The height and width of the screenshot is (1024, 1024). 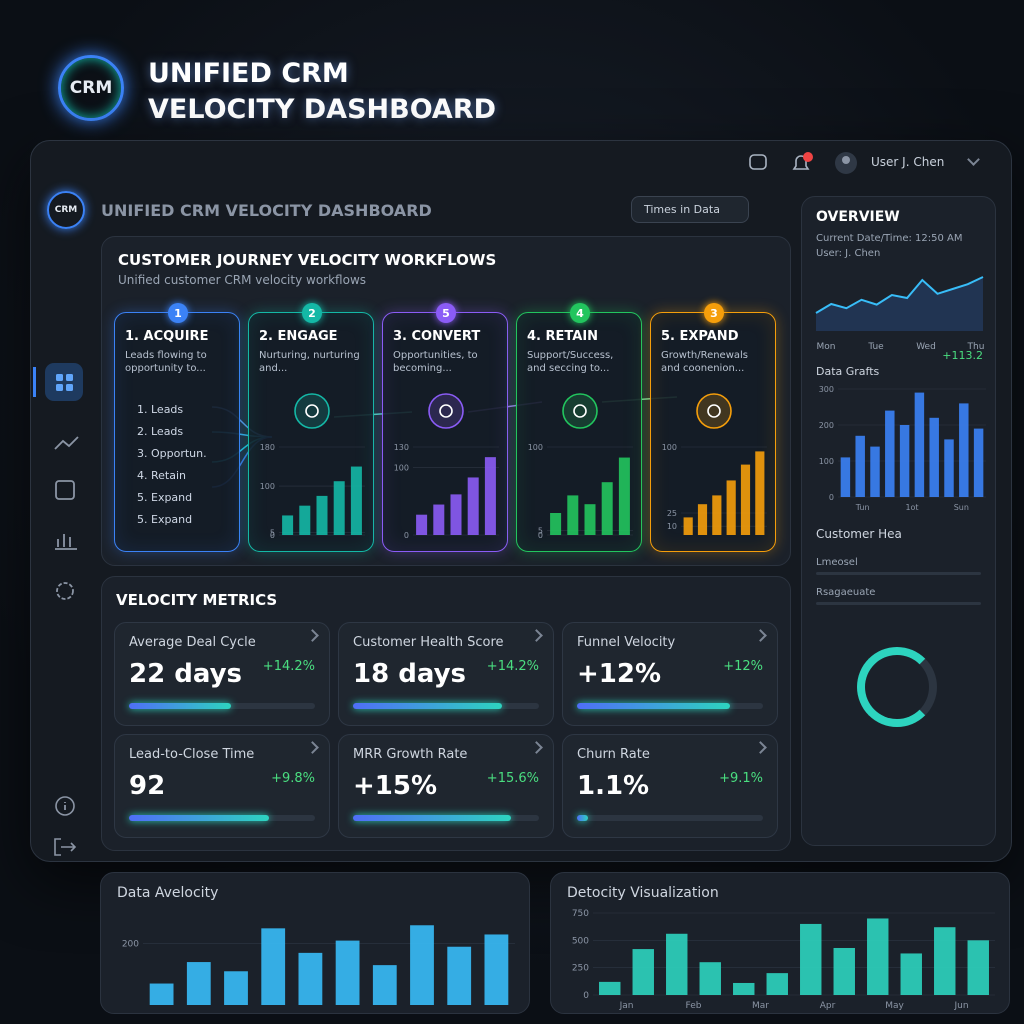 What do you see at coordinates (167, 336) in the screenshot?
I see `stage-name: 1. ACQUIRE` at bounding box center [167, 336].